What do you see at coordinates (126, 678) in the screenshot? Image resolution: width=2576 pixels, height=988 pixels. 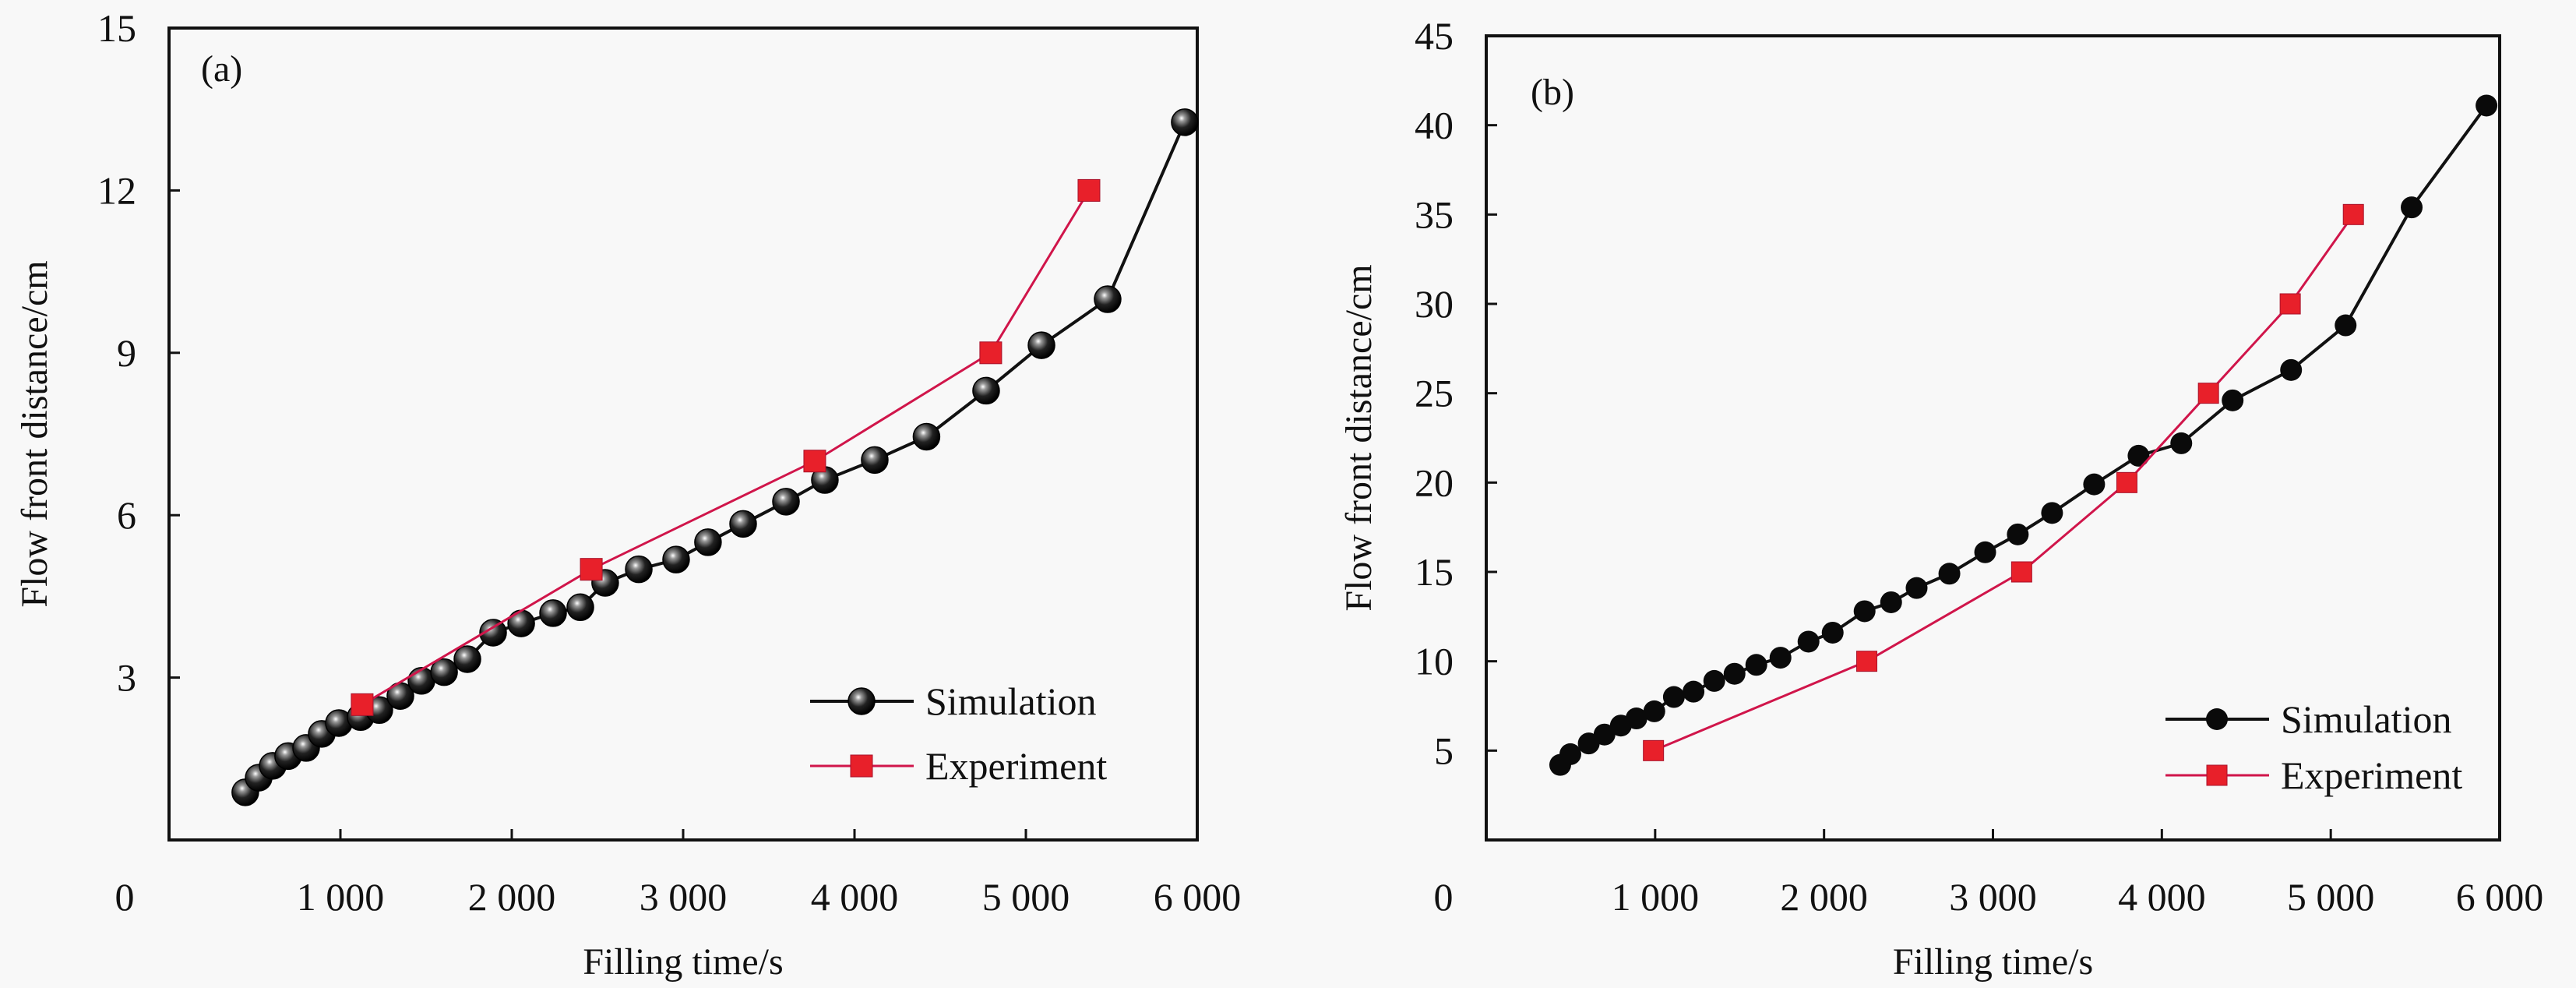 I see `y-tick-label: 3` at bounding box center [126, 678].